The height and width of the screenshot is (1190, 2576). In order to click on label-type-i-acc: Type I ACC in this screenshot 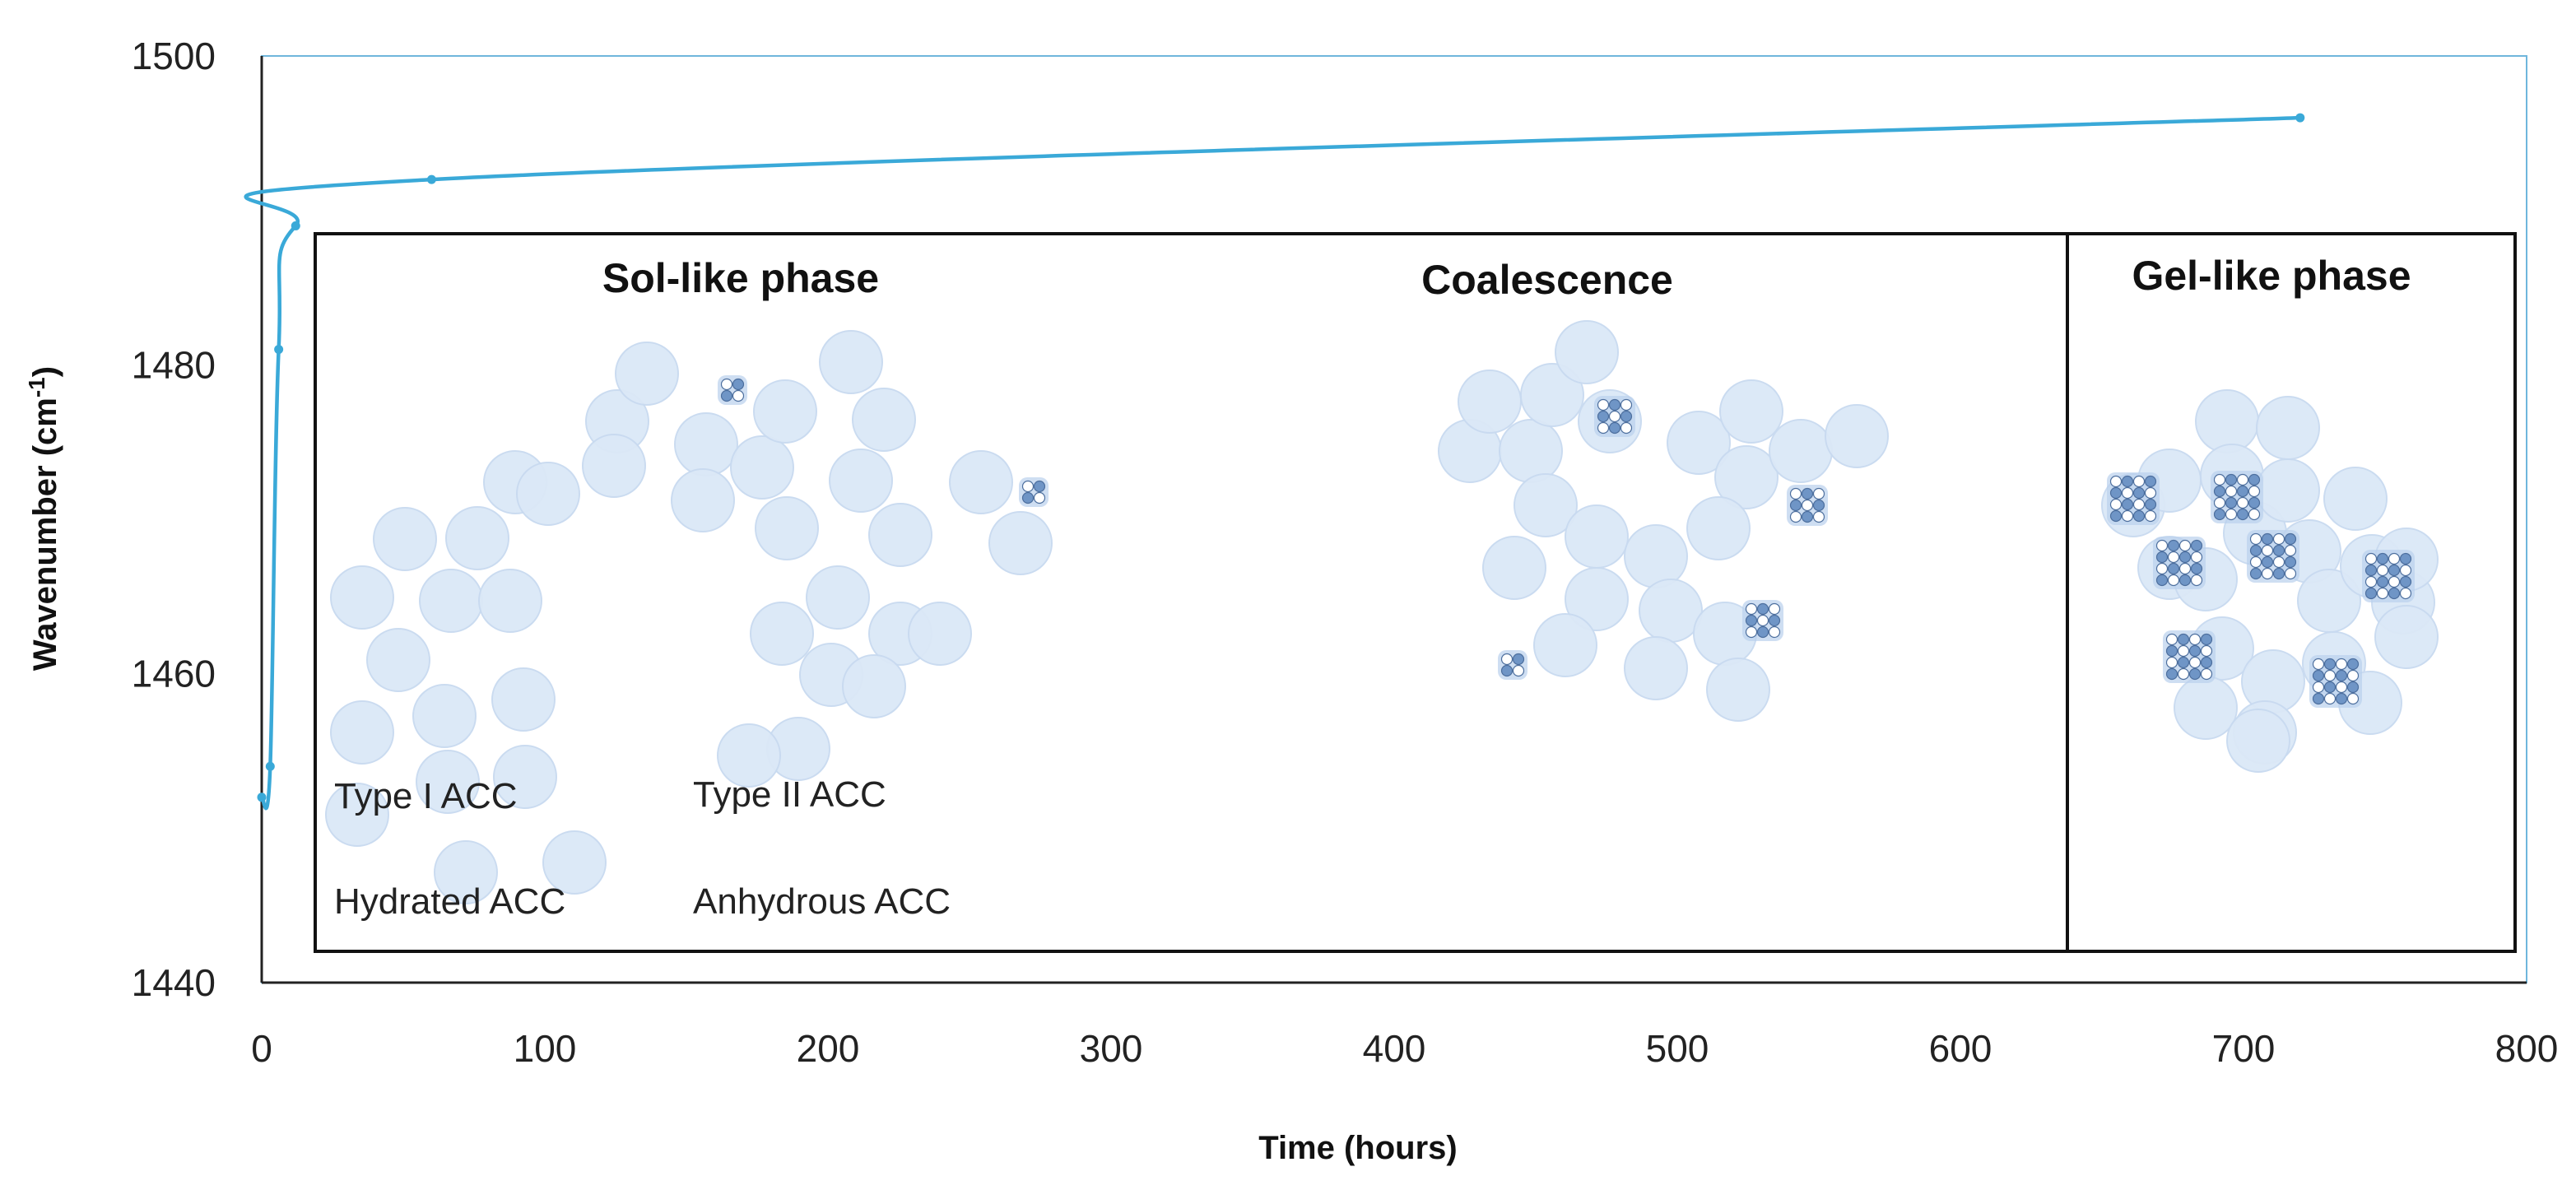, I will do `click(426, 796)`.